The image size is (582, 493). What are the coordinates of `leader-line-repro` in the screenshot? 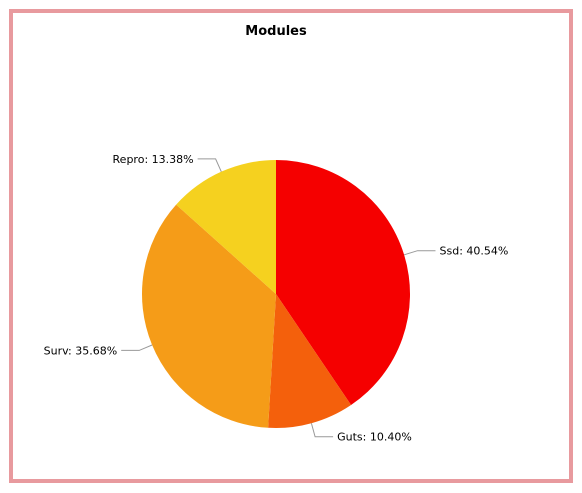 It's located at (209, 165).